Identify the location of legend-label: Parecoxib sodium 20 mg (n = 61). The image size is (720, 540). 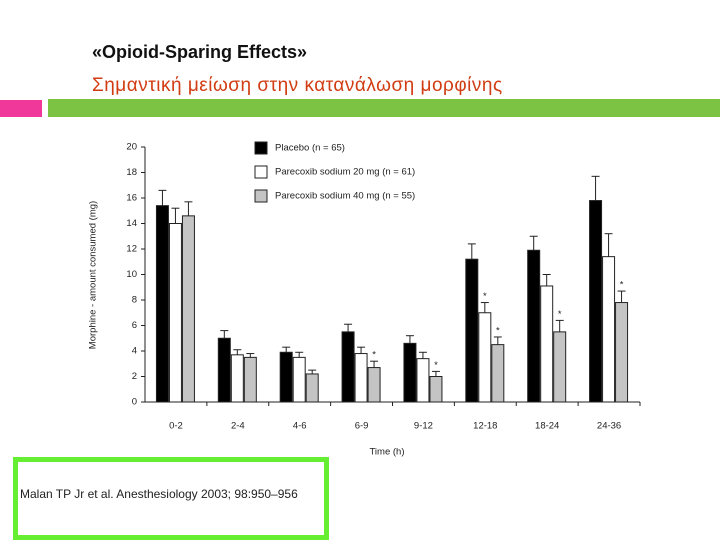
(345, 172).